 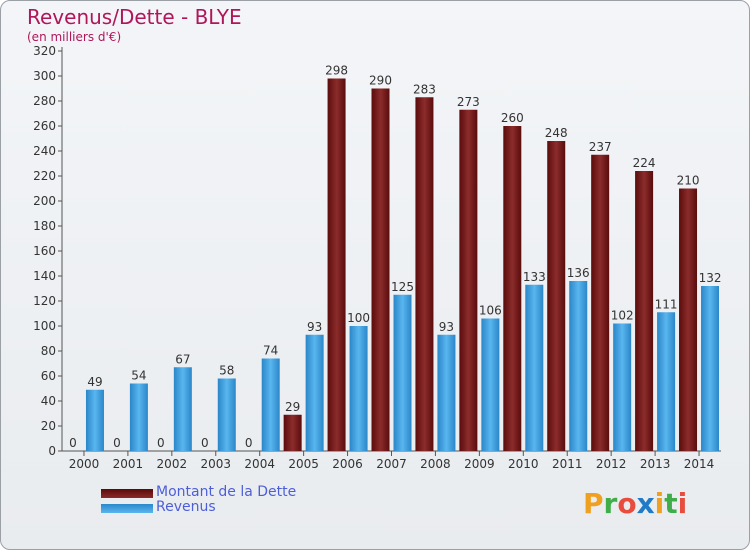 I want to click on y-tick-label: 0, so click(x=52, y=451).